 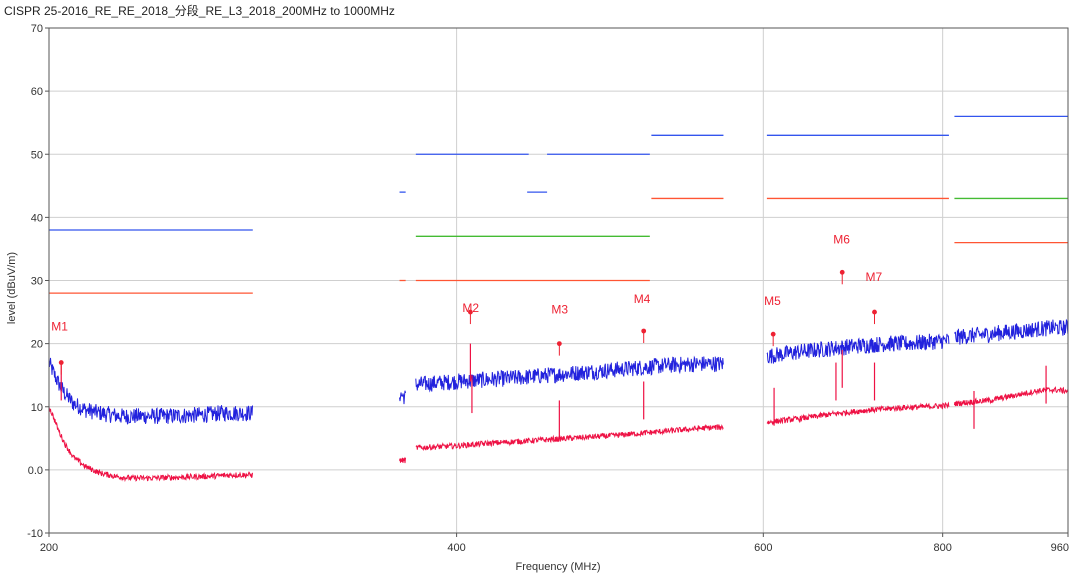 I want to click on marker-label: M5, so click(x=772, y=301).